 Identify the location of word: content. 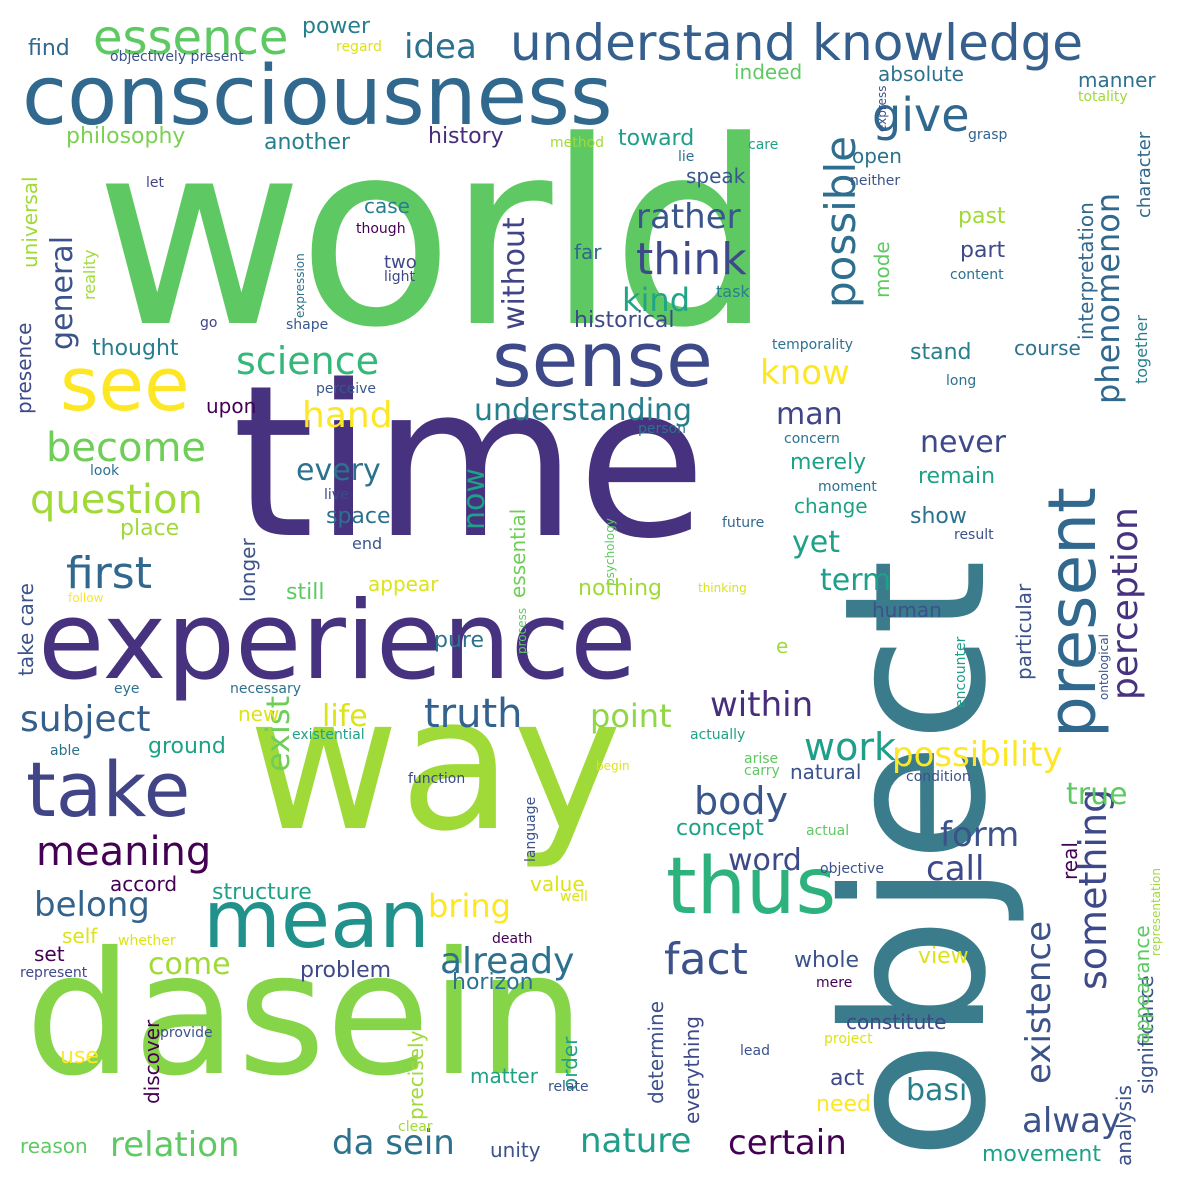
(977, 275).